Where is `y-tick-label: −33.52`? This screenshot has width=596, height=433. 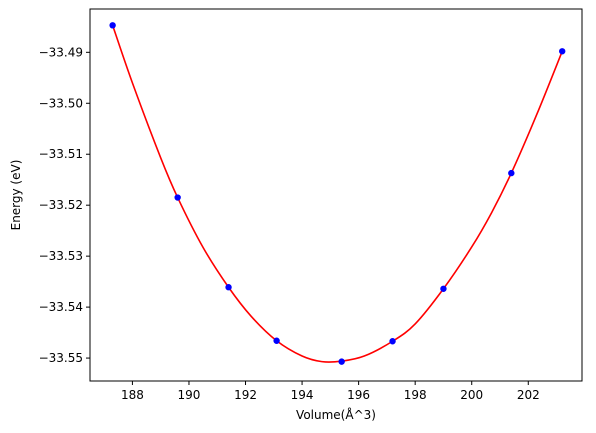 y-tick-label: −33.52 is located at coordinates (61, 205).